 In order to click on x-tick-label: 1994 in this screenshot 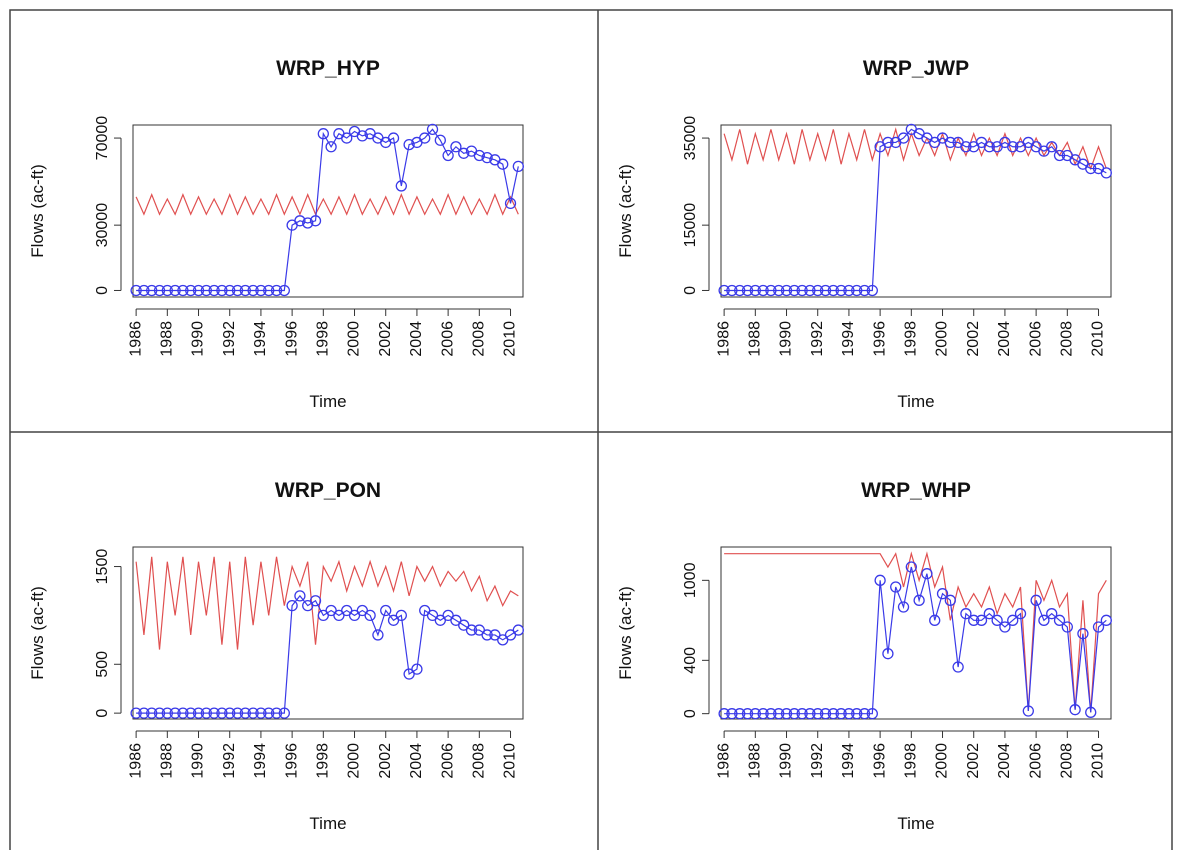, I will do `click(848, 339)`.